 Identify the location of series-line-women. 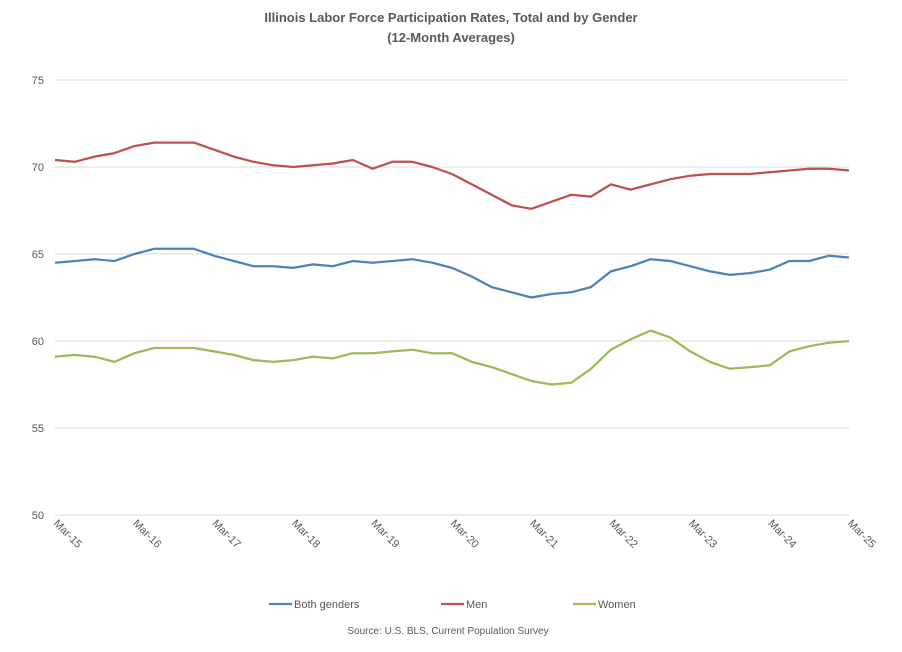
(452, 357).